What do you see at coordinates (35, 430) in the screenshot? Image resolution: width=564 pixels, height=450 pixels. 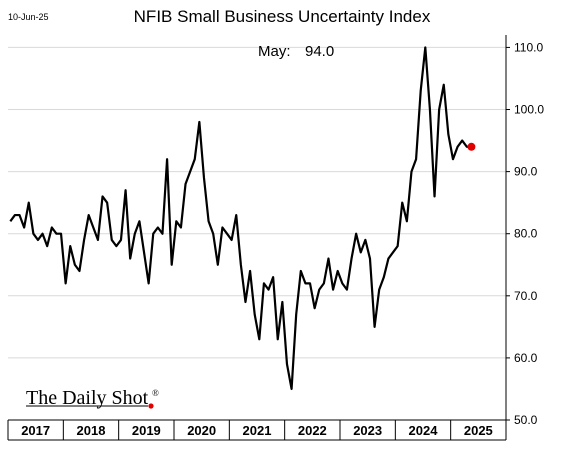 I see `x-tick-label: 2017` at bounding box center [35, 430].